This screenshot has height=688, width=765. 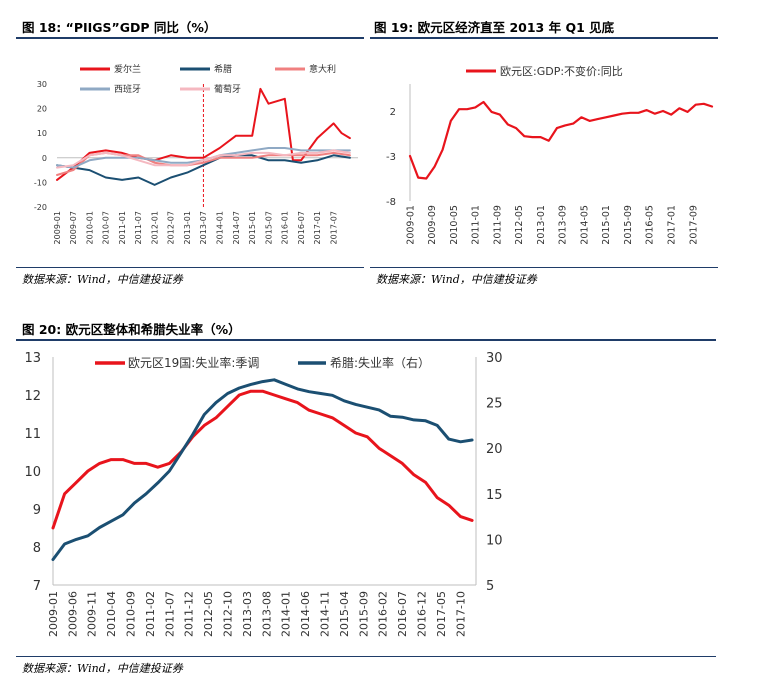 What do you see at coordinates (456, 279) in the screenshot?
I see `fig19-source: 数据来源：Wind，中信建投证券` at bounding box center [456, 279].